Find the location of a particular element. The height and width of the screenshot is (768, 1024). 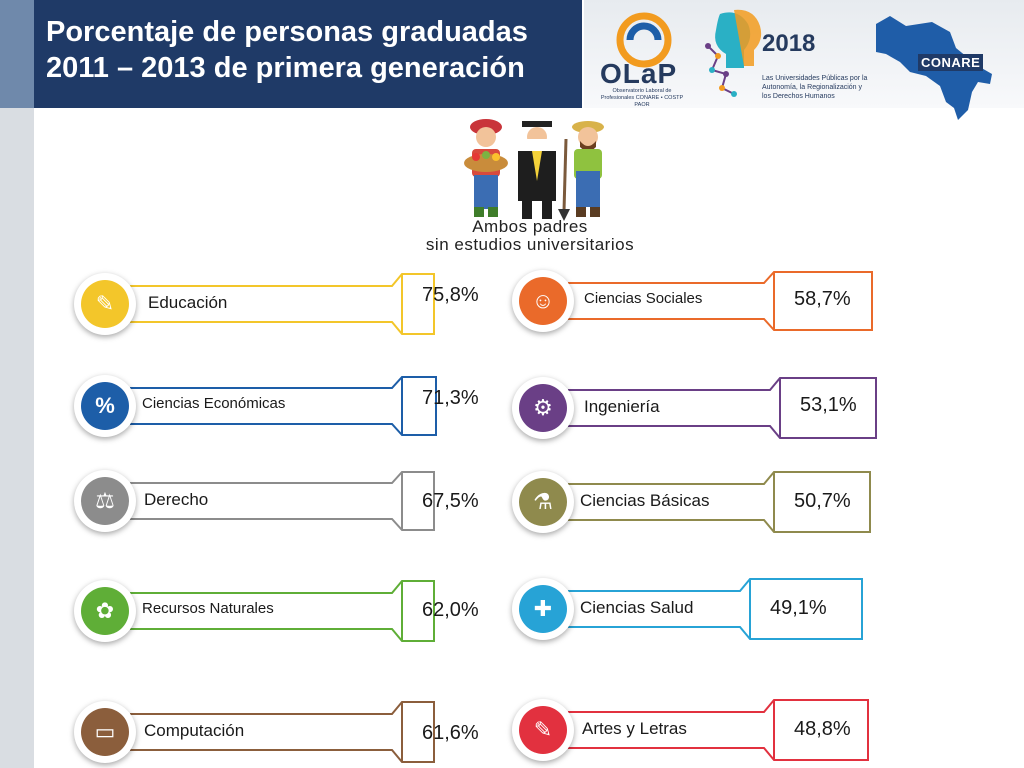

area-label: Educación is located at coordinates (188, 302).